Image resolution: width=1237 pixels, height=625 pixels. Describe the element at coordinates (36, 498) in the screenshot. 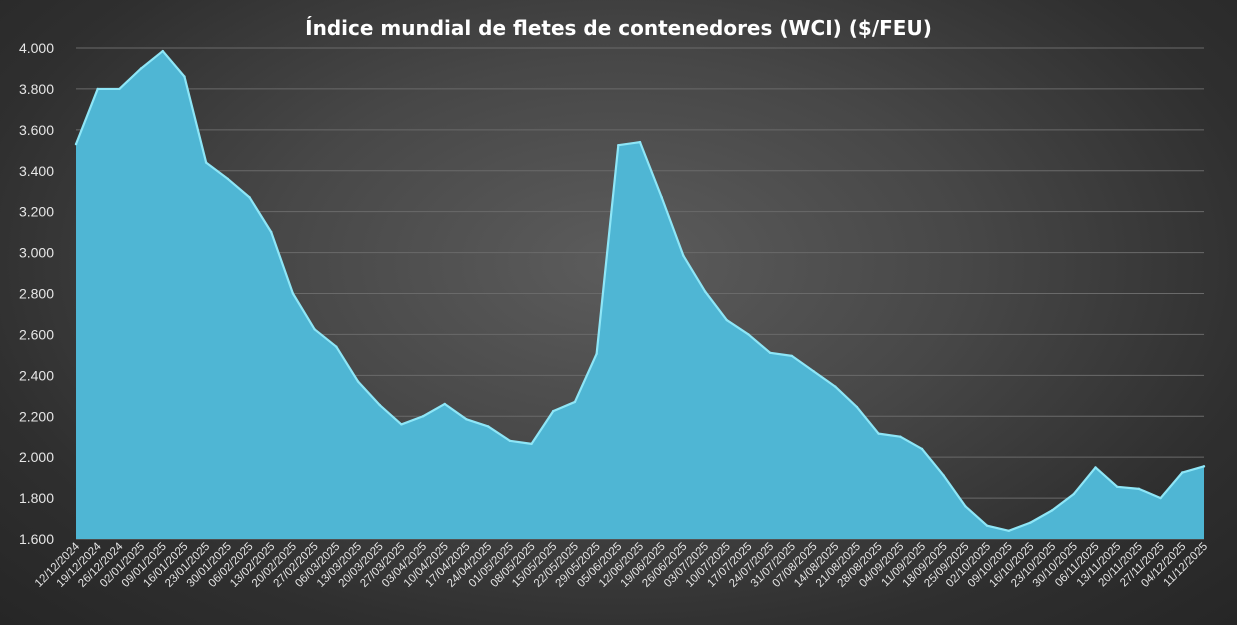

I see `y-tick-label: 1.800` at that location.